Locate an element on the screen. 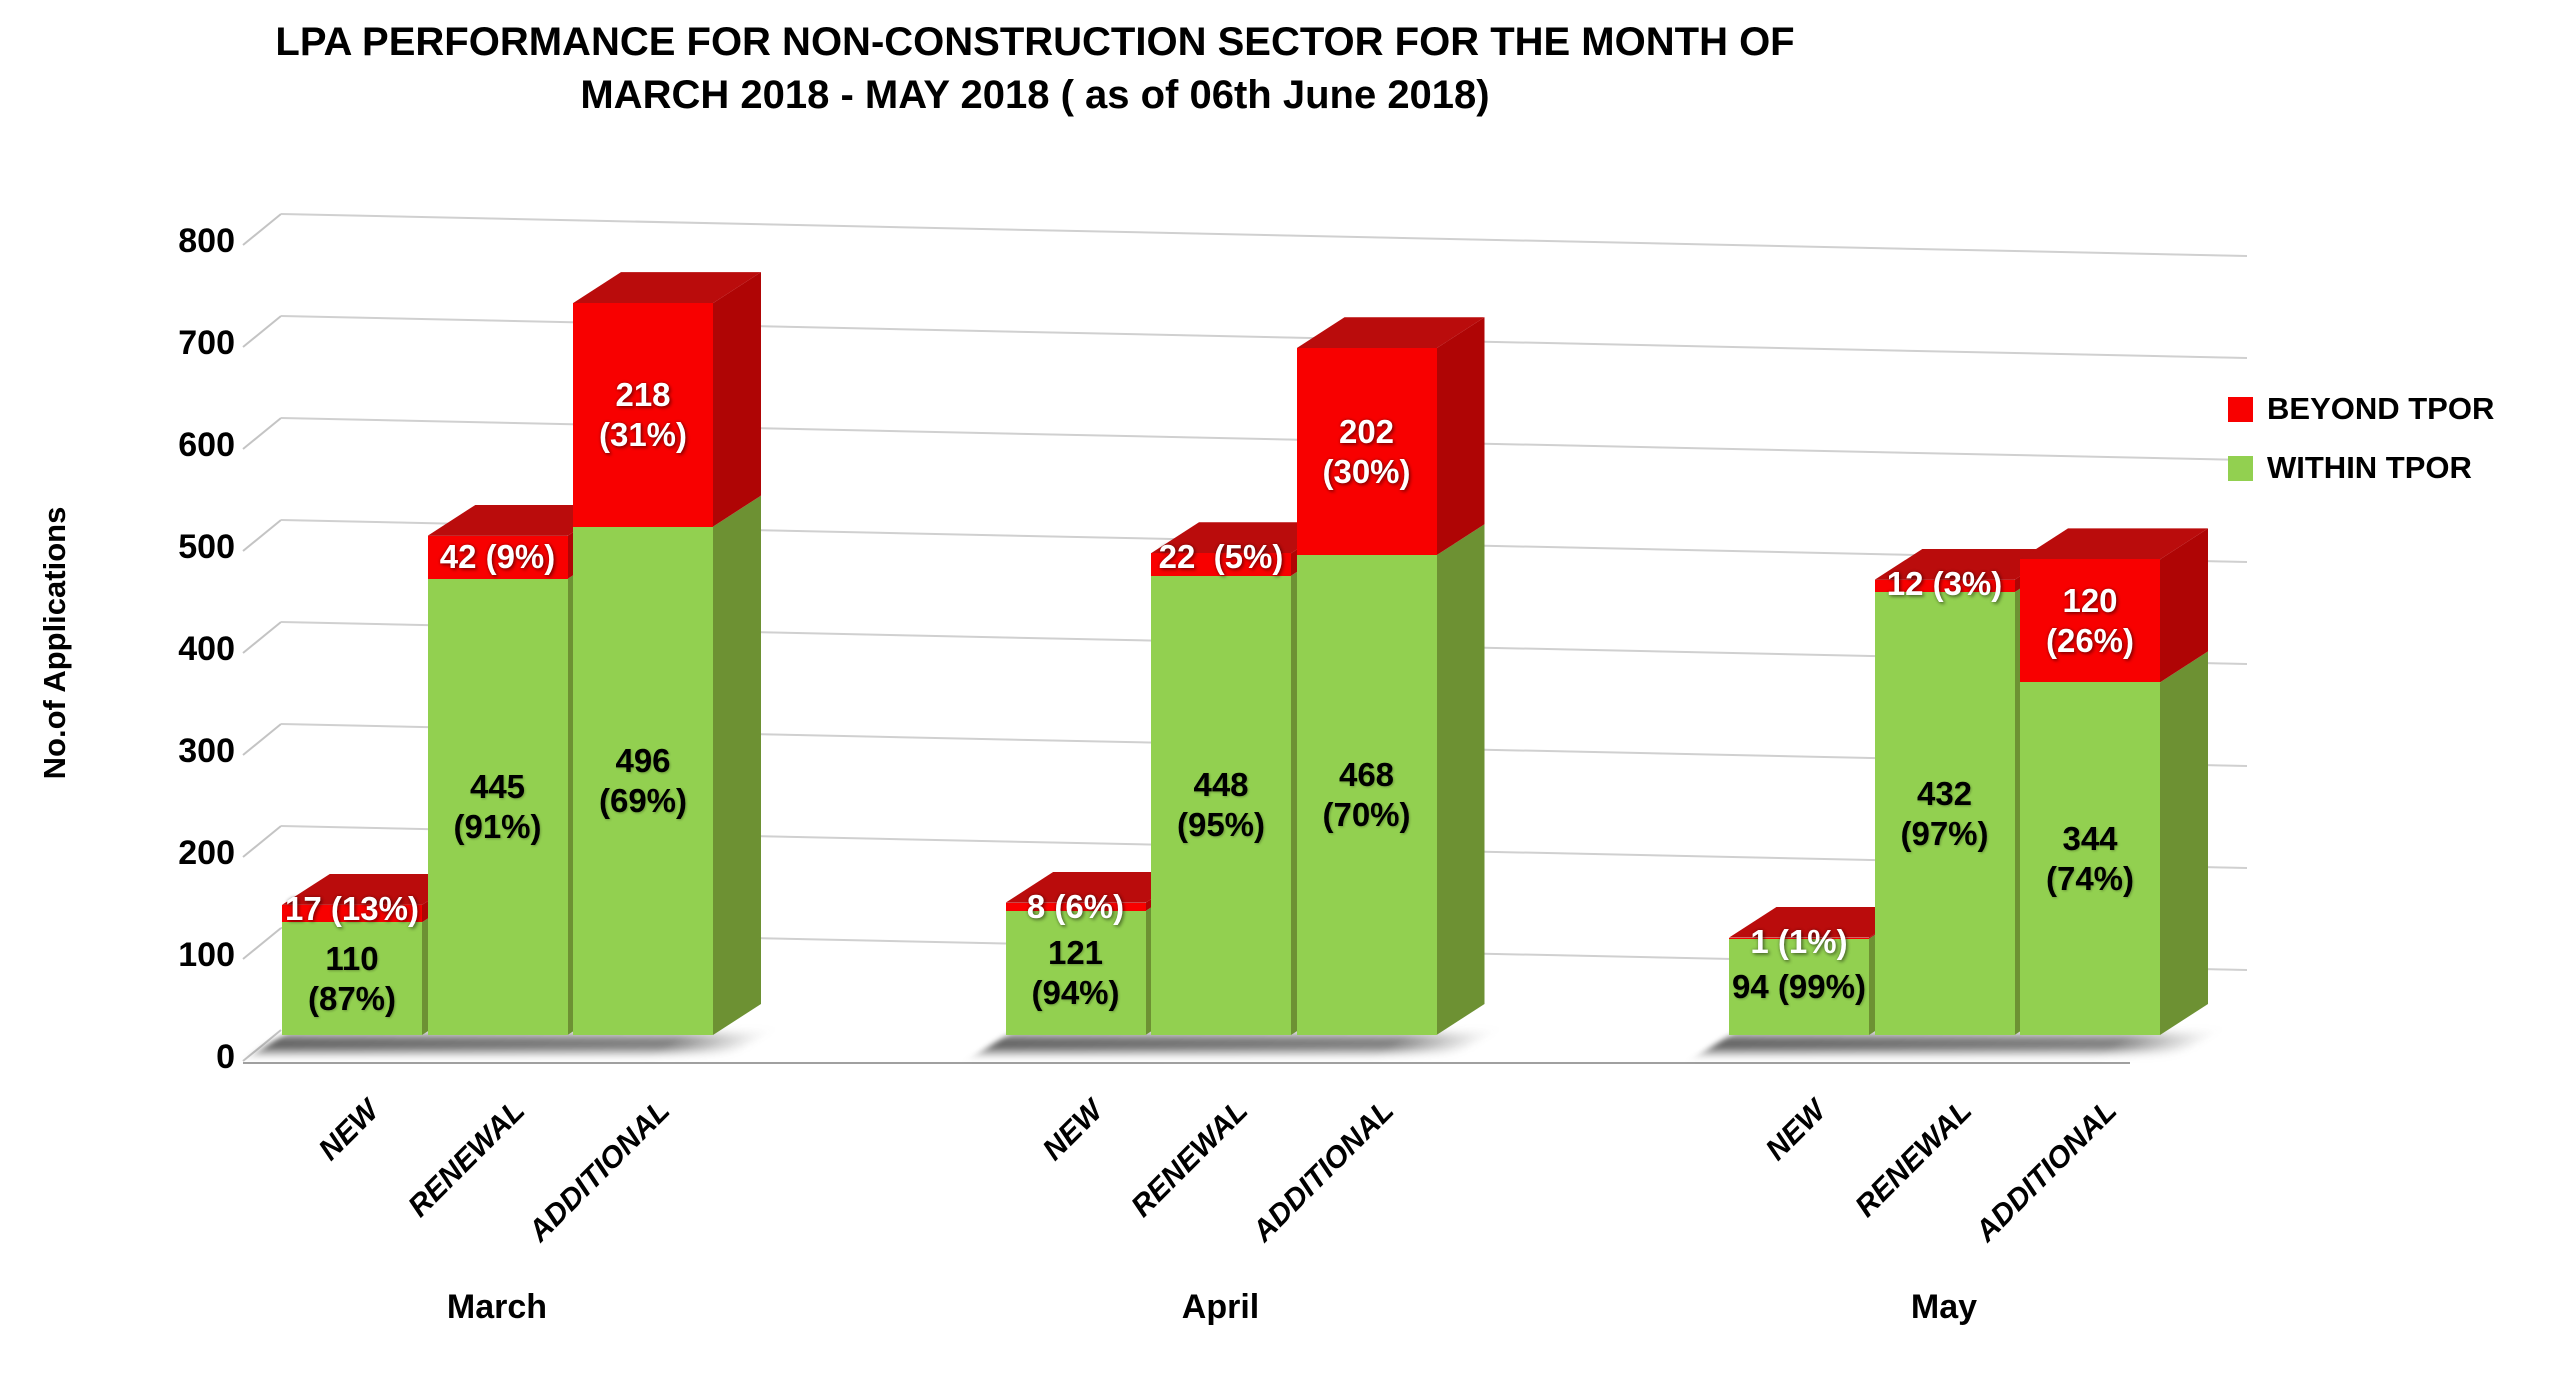  bar-march-additional-beyond-label: 218 (31%) is located at coordinates (643, 414).